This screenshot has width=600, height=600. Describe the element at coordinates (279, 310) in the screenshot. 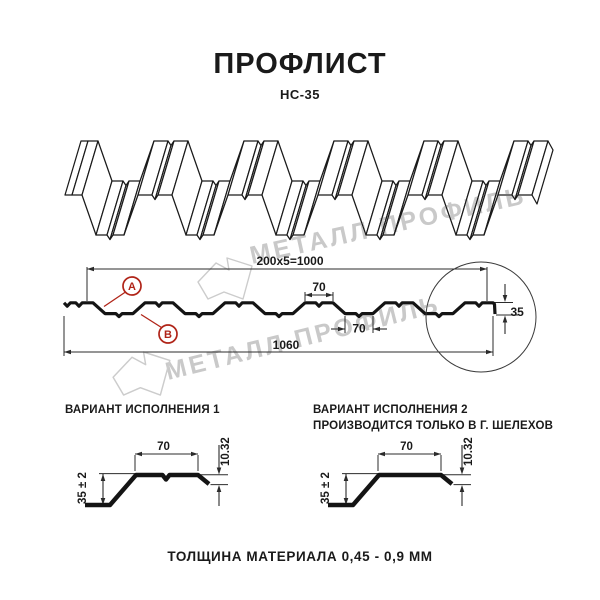

I see `section-profile-outline` at that location.